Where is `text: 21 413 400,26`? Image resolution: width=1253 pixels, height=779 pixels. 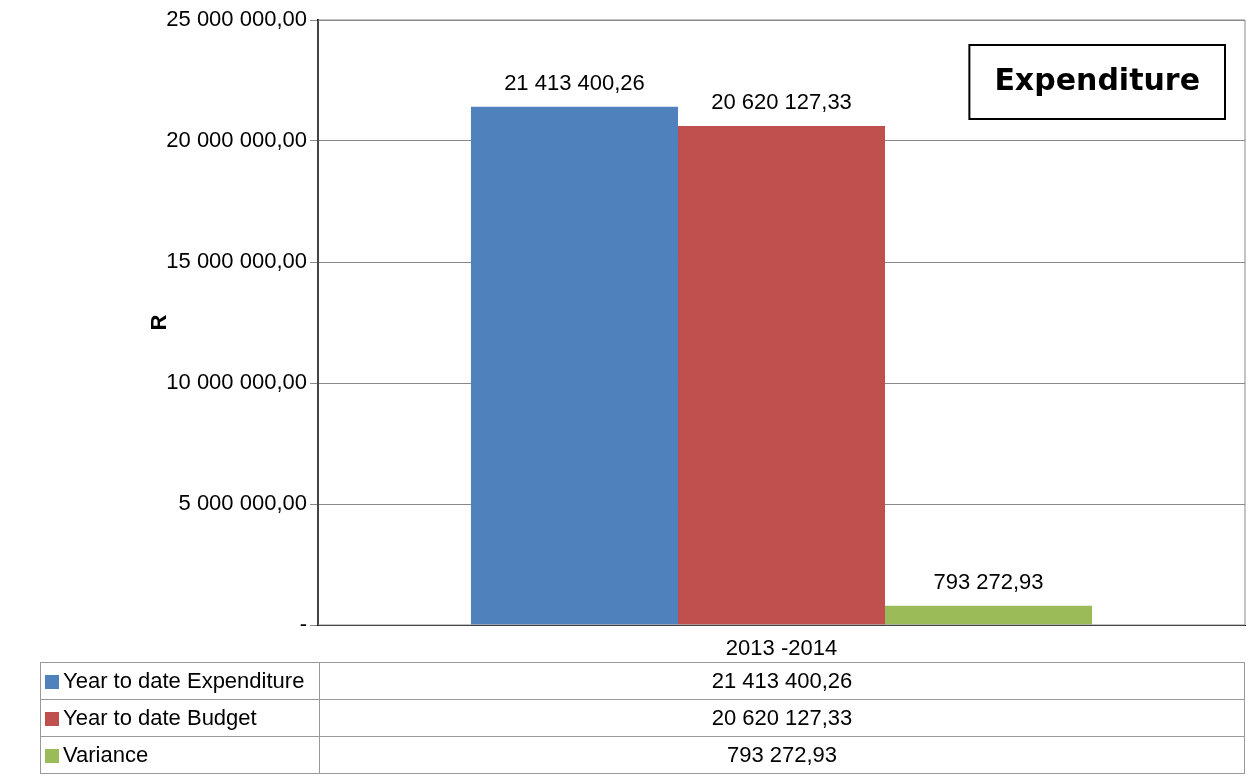
text: 21 413 400,26 is located at coordinates (782, 680).